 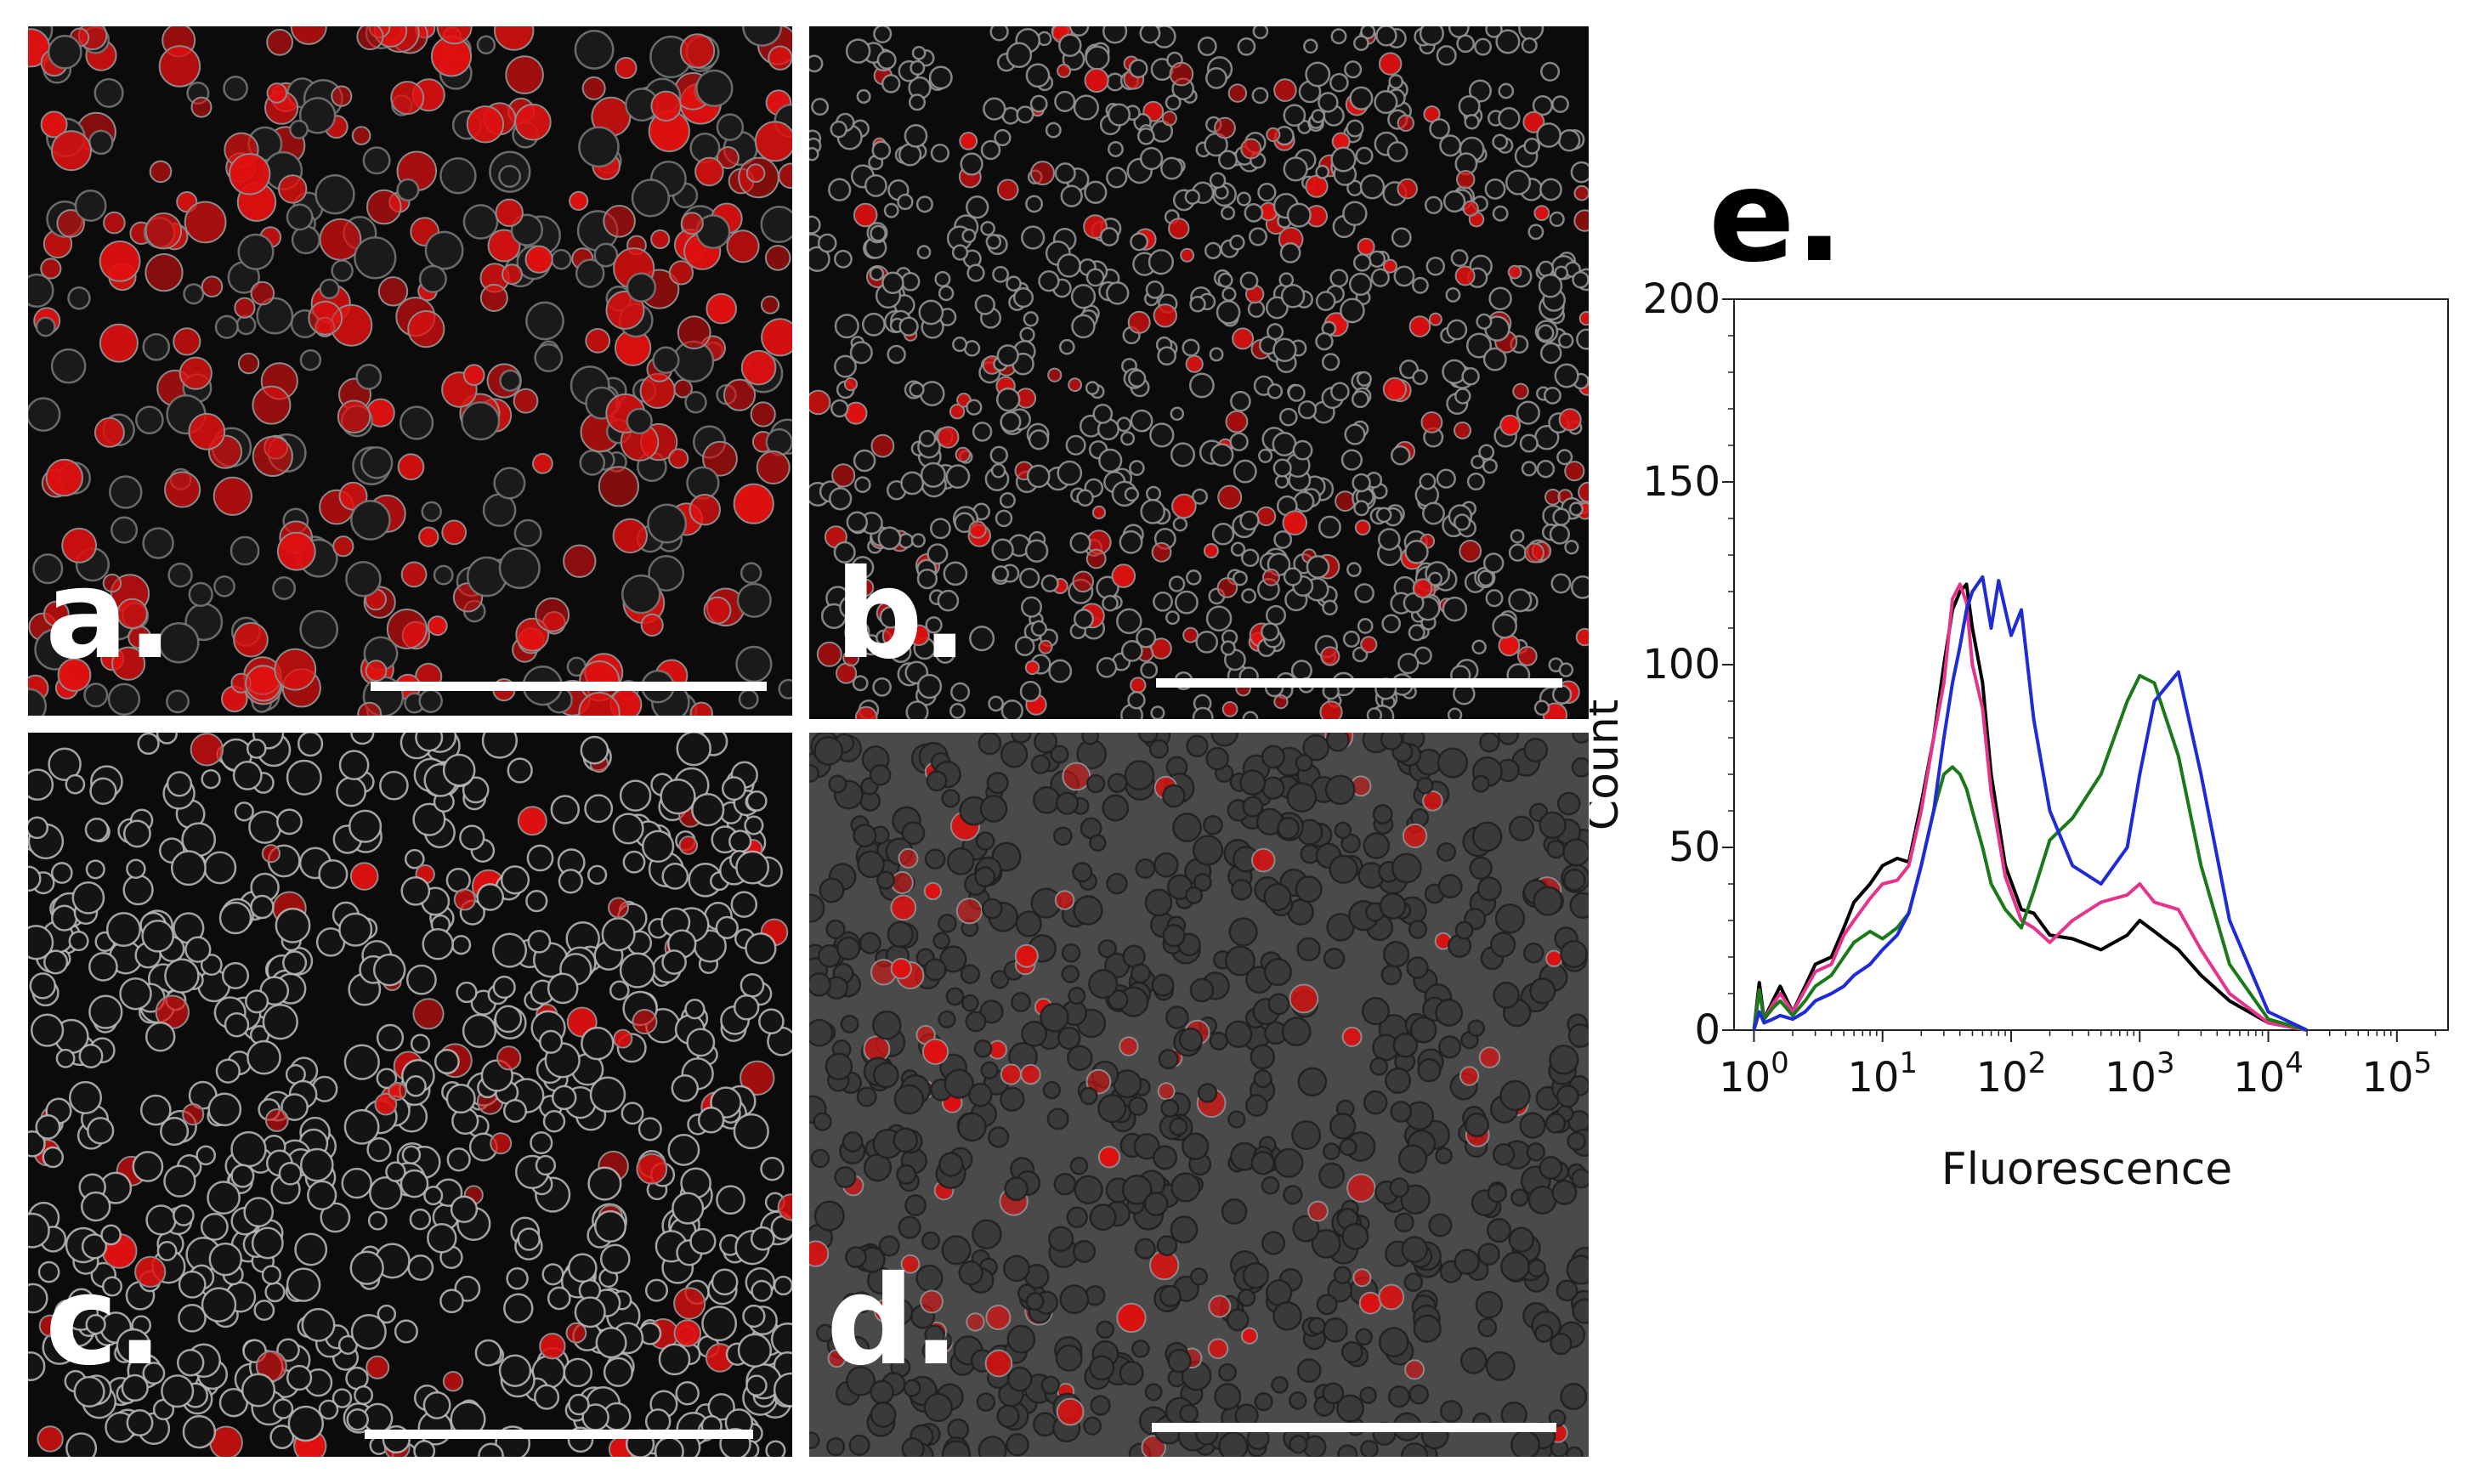 I want to click on data-series, so click(x=2030, y=803).